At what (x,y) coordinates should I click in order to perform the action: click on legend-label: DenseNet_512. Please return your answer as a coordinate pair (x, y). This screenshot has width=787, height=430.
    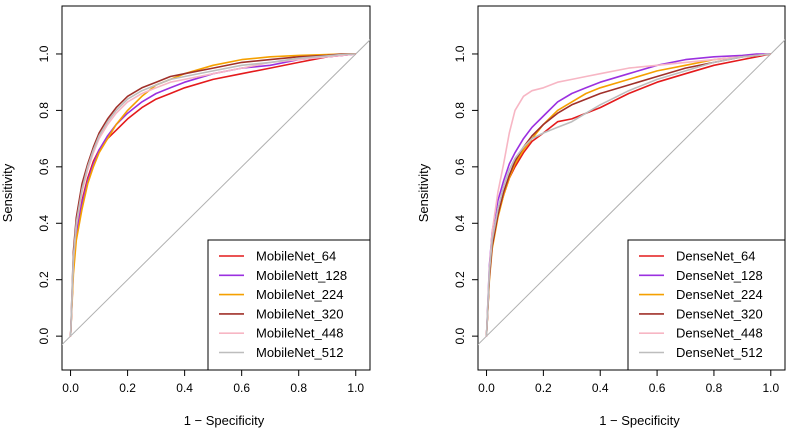
    Looking at the image, I should click on (719, 352).